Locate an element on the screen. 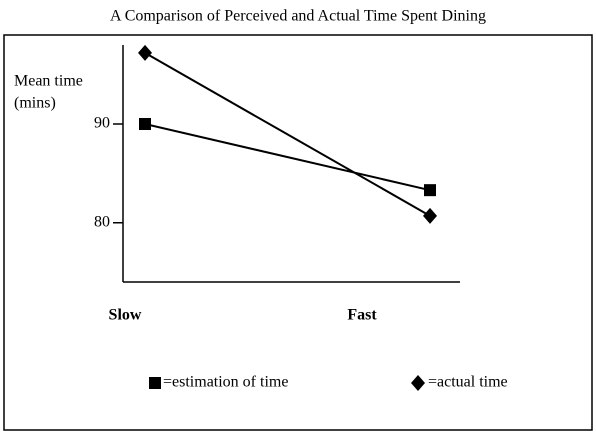 The image size is (596, 434). legend-label: =actual time is located at coordinates (468, 382).